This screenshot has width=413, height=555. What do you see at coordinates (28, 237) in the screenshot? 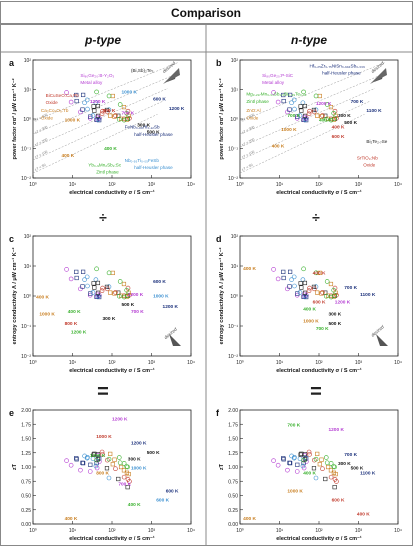
I see `y-tick-label: 10²` at bounding box center [28, 237].